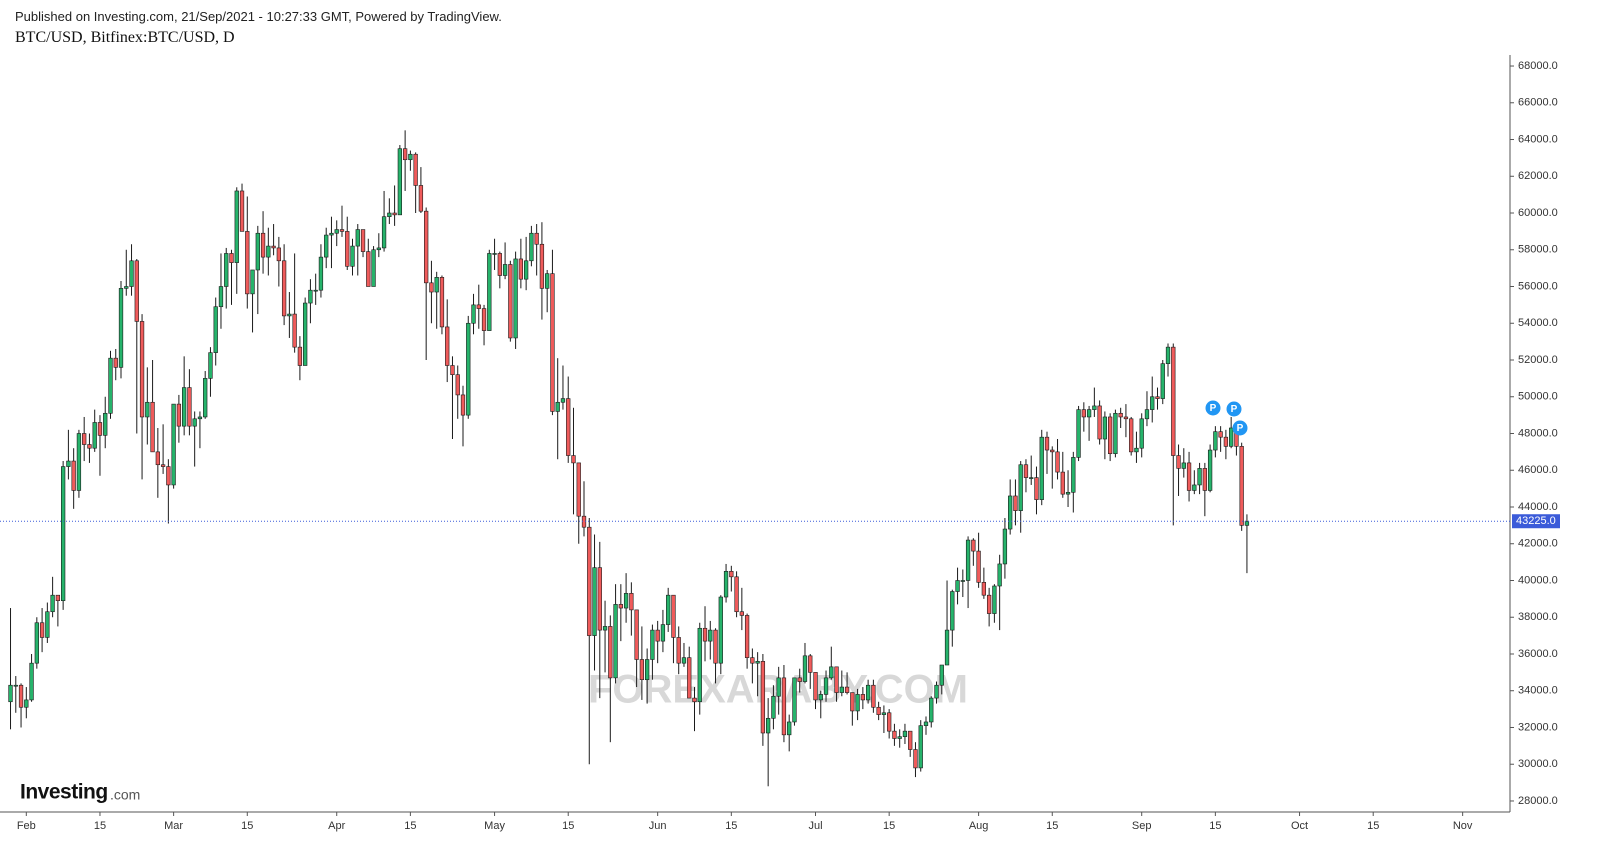 The height and width of the screenshot is (862, 1613). What do you see at coordinates (26, 826) in the screenshot?
I see `x-tick-label: Feb` at bounding box center [26, 826].